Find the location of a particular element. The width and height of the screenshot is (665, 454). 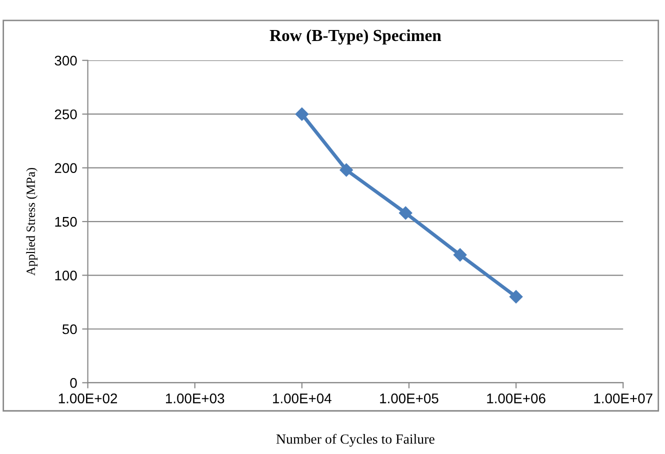

x-axis-title: Number of Cycles to Failure is located at coordinates (355, 440).